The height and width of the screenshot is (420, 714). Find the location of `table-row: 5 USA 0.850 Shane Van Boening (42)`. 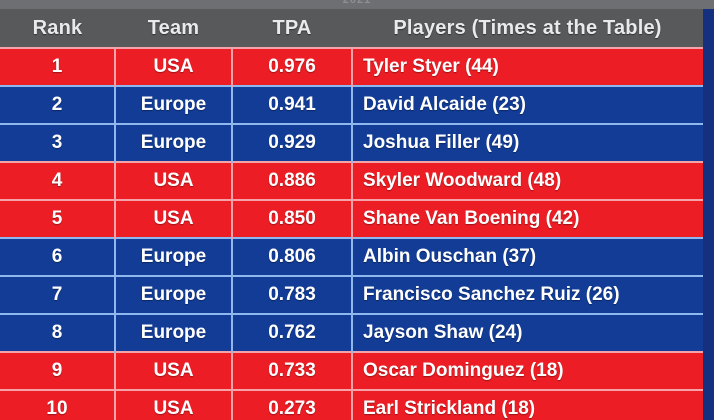

table-row: 5 USA 0.850 Shane Van Boening (42) is located at coordinates (351, 218).